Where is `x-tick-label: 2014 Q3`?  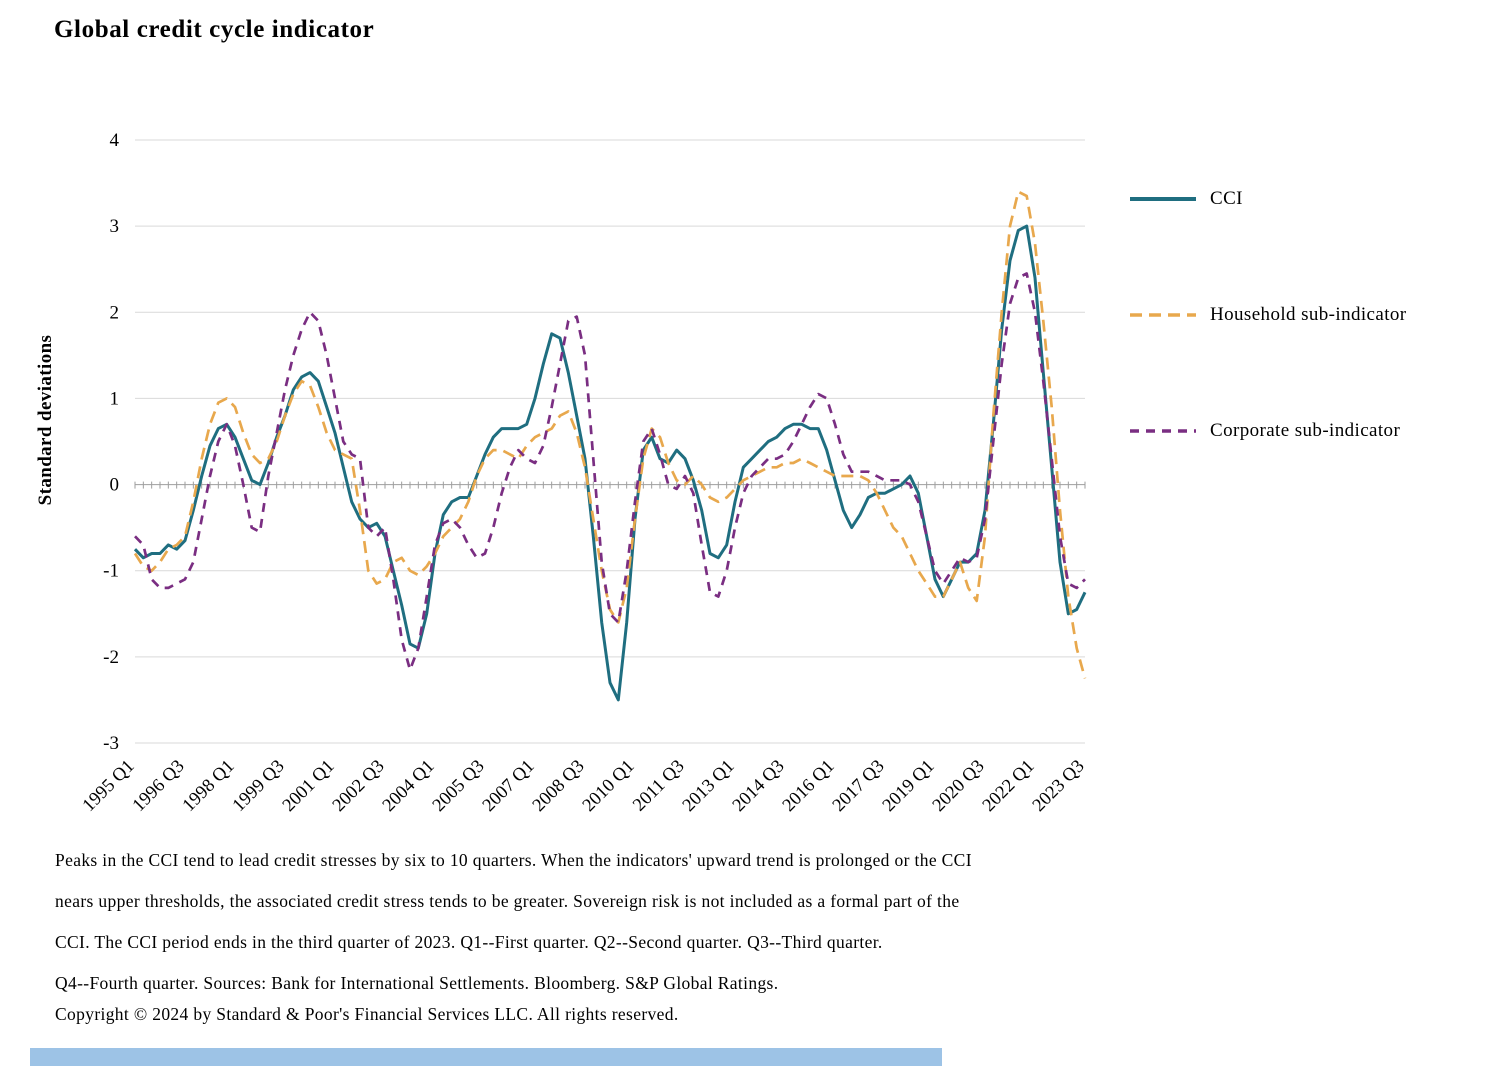 x-tick-label: 2014 Q3 is located at coordinates (759, 786).